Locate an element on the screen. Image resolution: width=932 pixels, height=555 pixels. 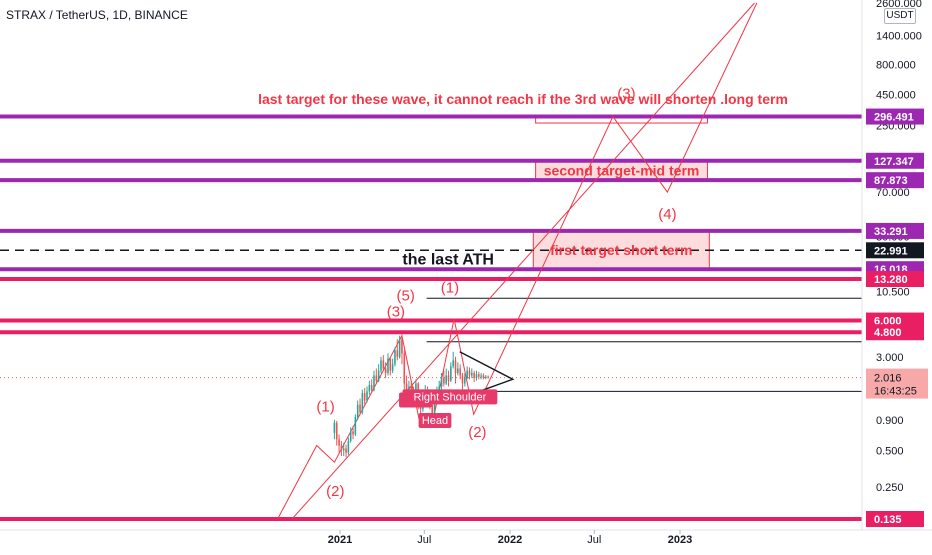
price-tick-label: 450.000 is located at coordinates (896, 96).